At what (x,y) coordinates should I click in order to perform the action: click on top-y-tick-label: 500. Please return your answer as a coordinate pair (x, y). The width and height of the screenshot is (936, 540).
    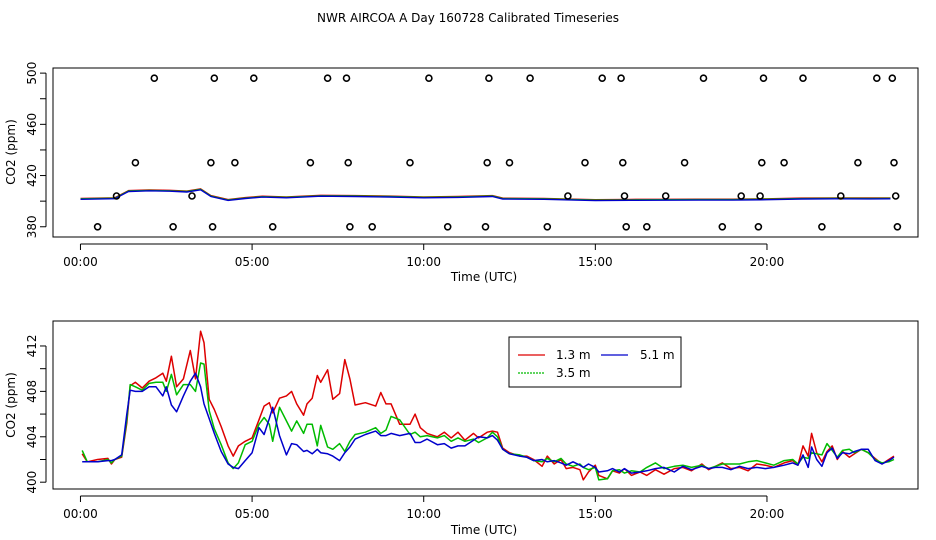
    Looking at the image, I should click on (32, 73).